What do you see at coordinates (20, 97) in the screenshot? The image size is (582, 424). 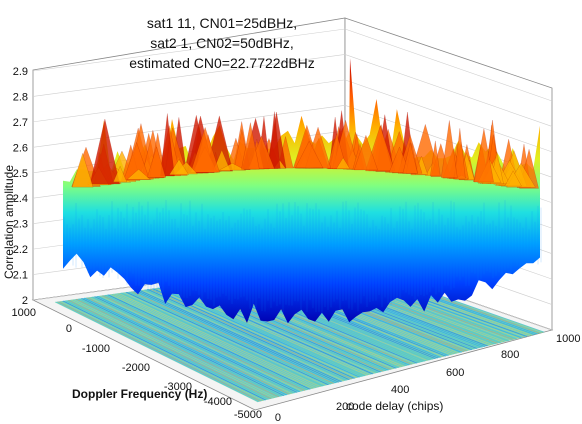 I see `z-tick-label: 2.8` at bounding box center [20, 97].